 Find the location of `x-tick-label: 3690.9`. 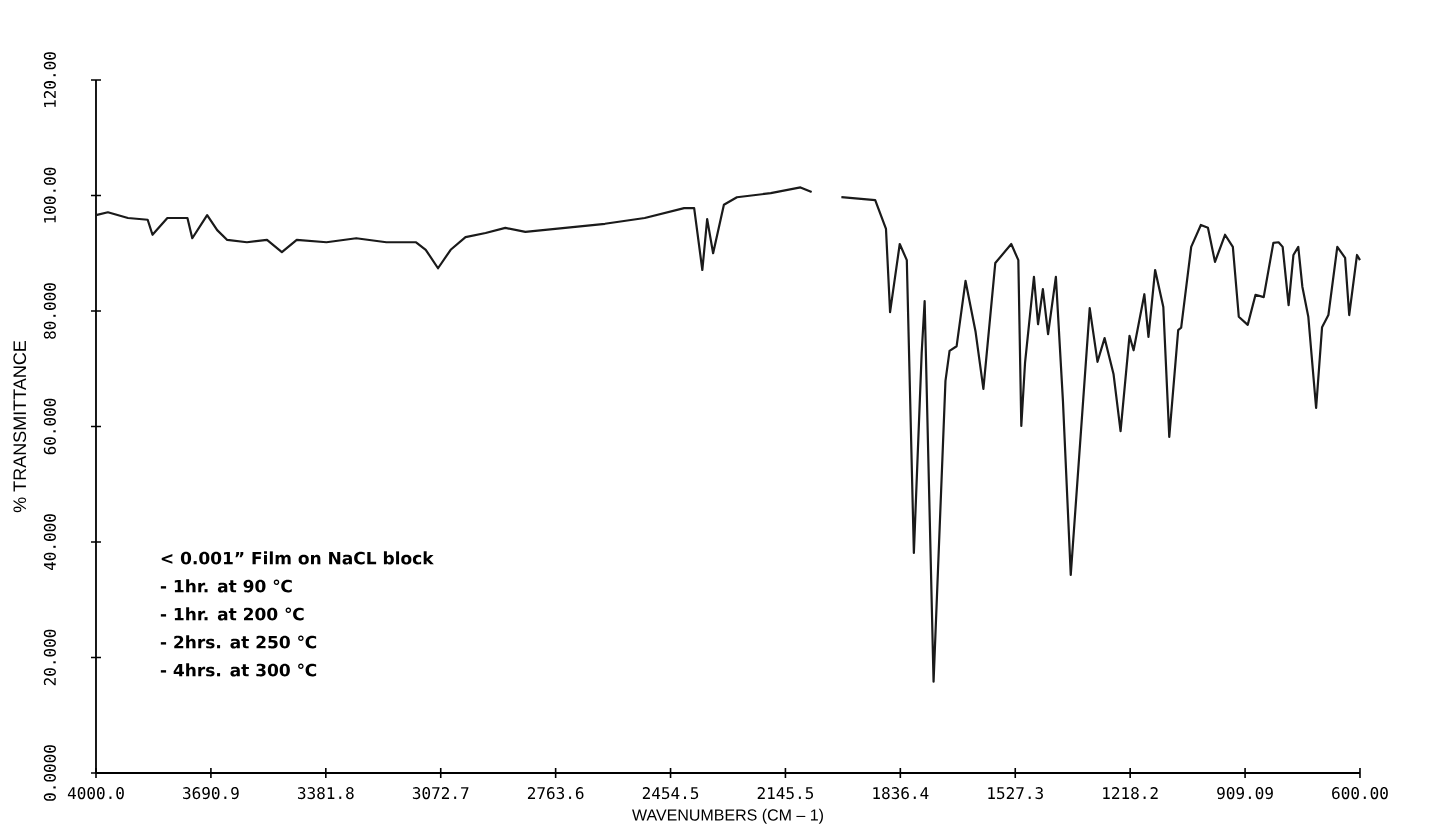

x-tick-label: 3690.9 is located at coordinates (211, 793).